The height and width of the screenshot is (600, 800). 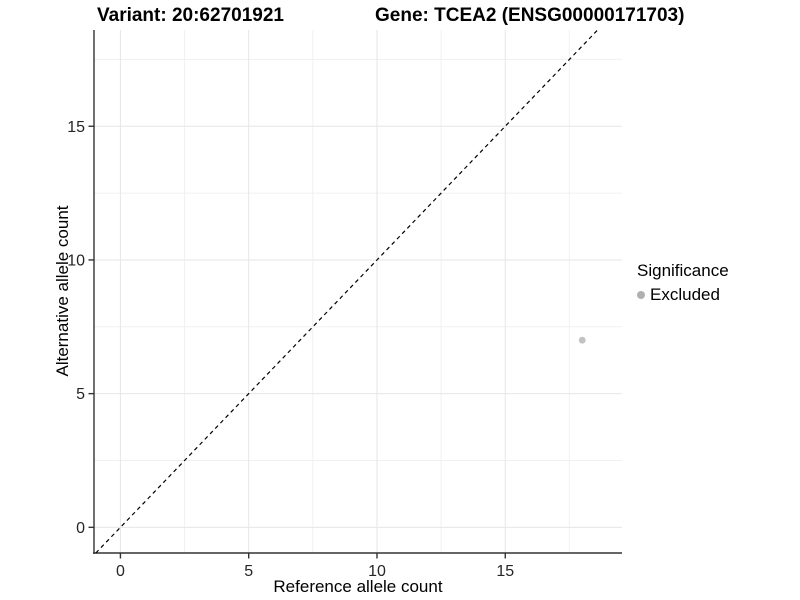 I want to click on x-tick-label: 5, so click(x=248, y=571).